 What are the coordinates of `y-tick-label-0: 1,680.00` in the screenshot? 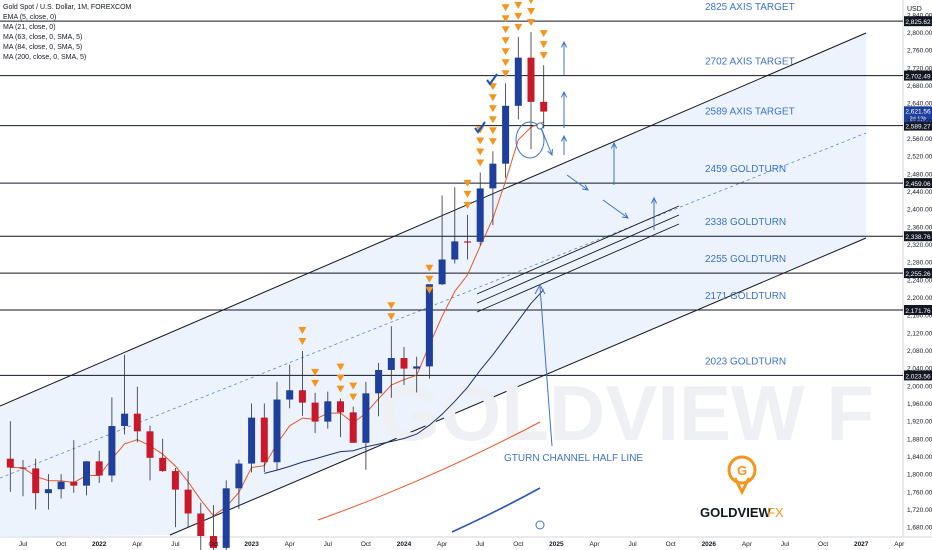 It's located at (919, 528).